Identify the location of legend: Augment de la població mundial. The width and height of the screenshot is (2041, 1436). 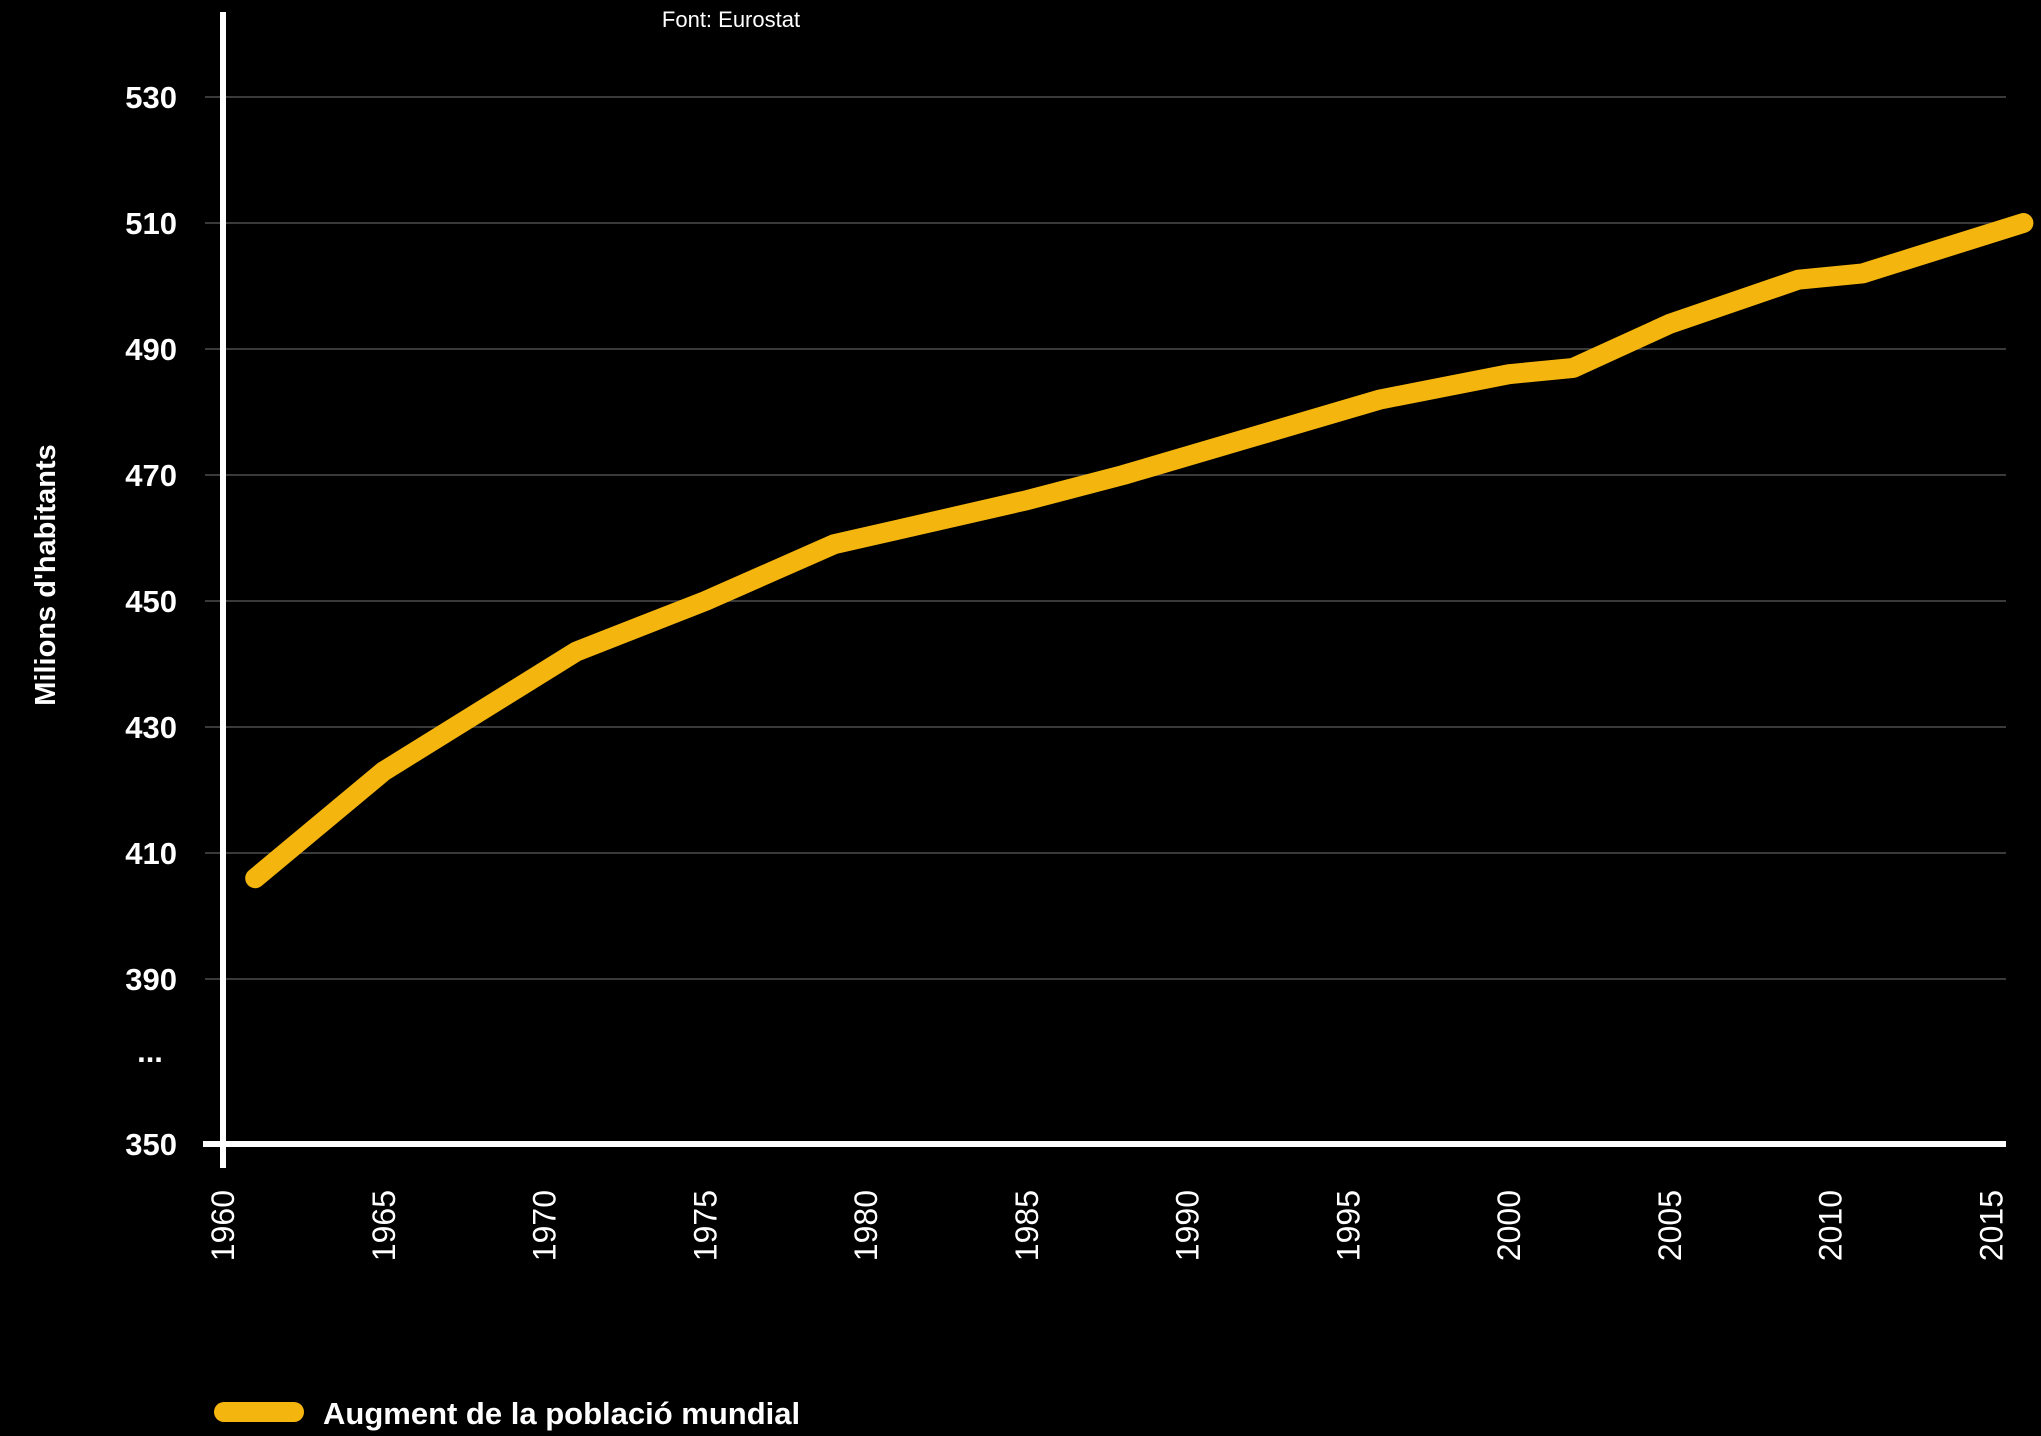
(507, 1413).